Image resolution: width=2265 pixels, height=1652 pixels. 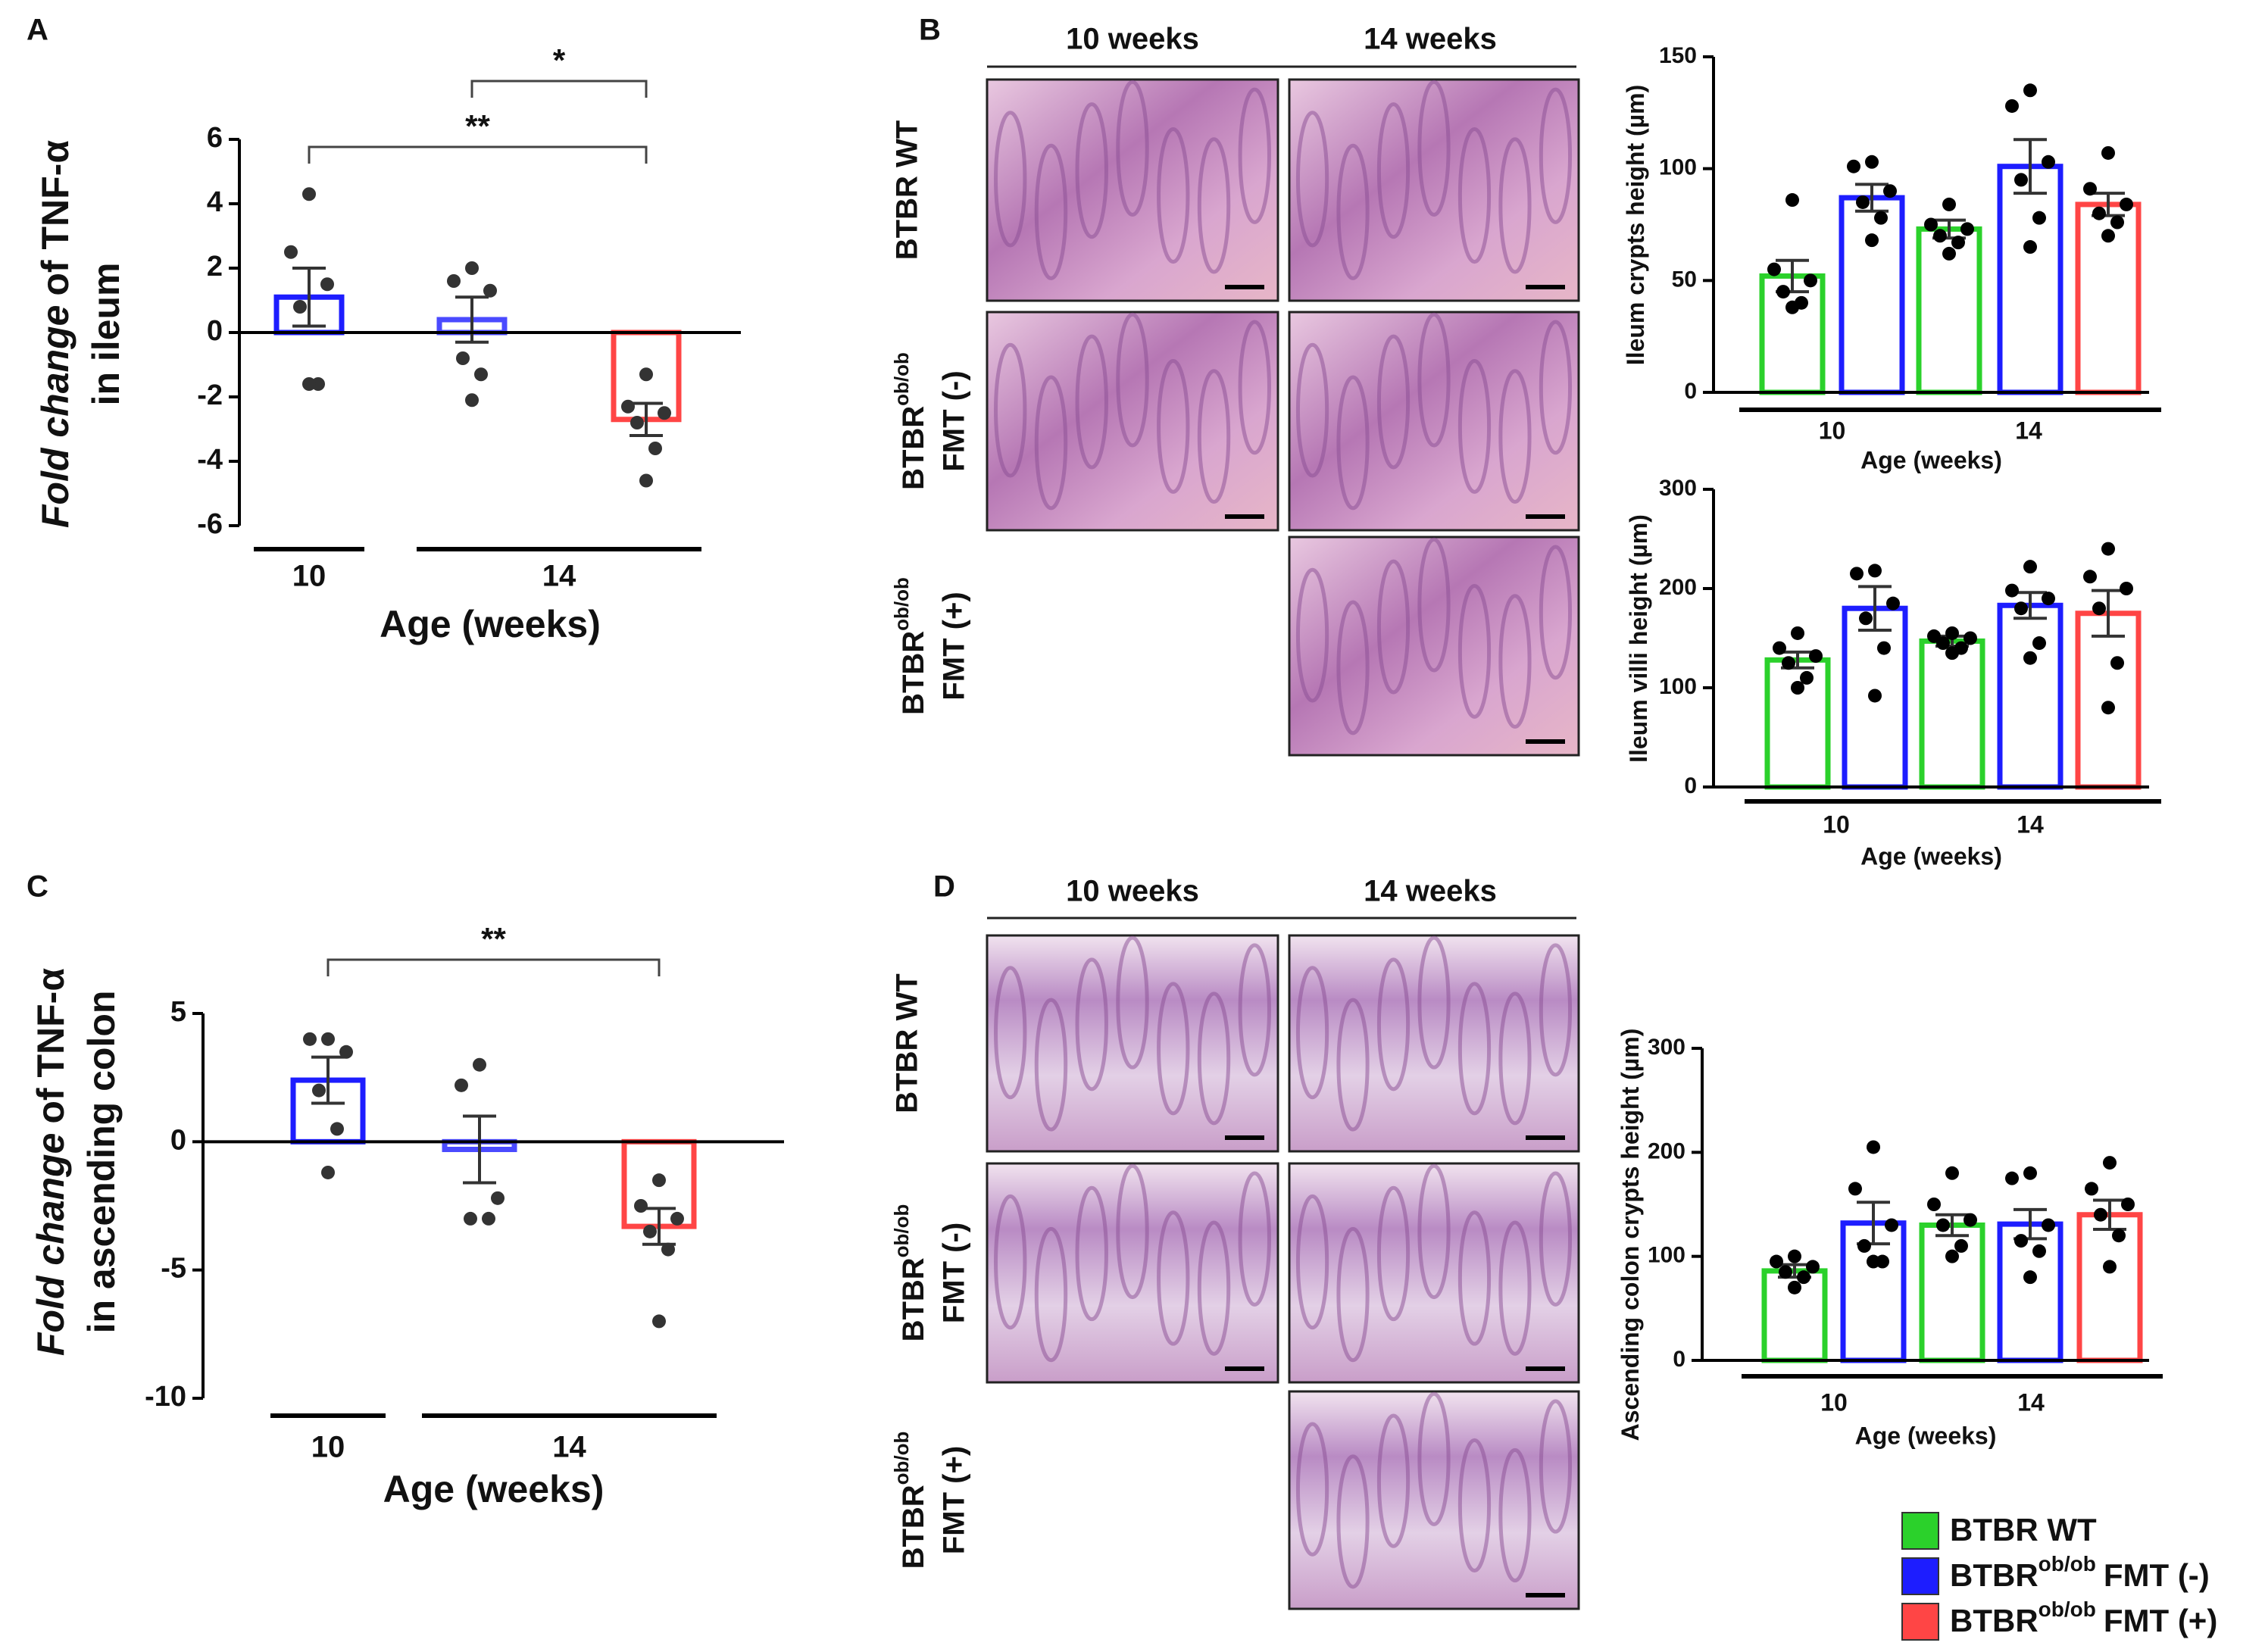 I want to click on y-axis-label-text: Ileum crypts height (µm), so click(x=1635, y=225).